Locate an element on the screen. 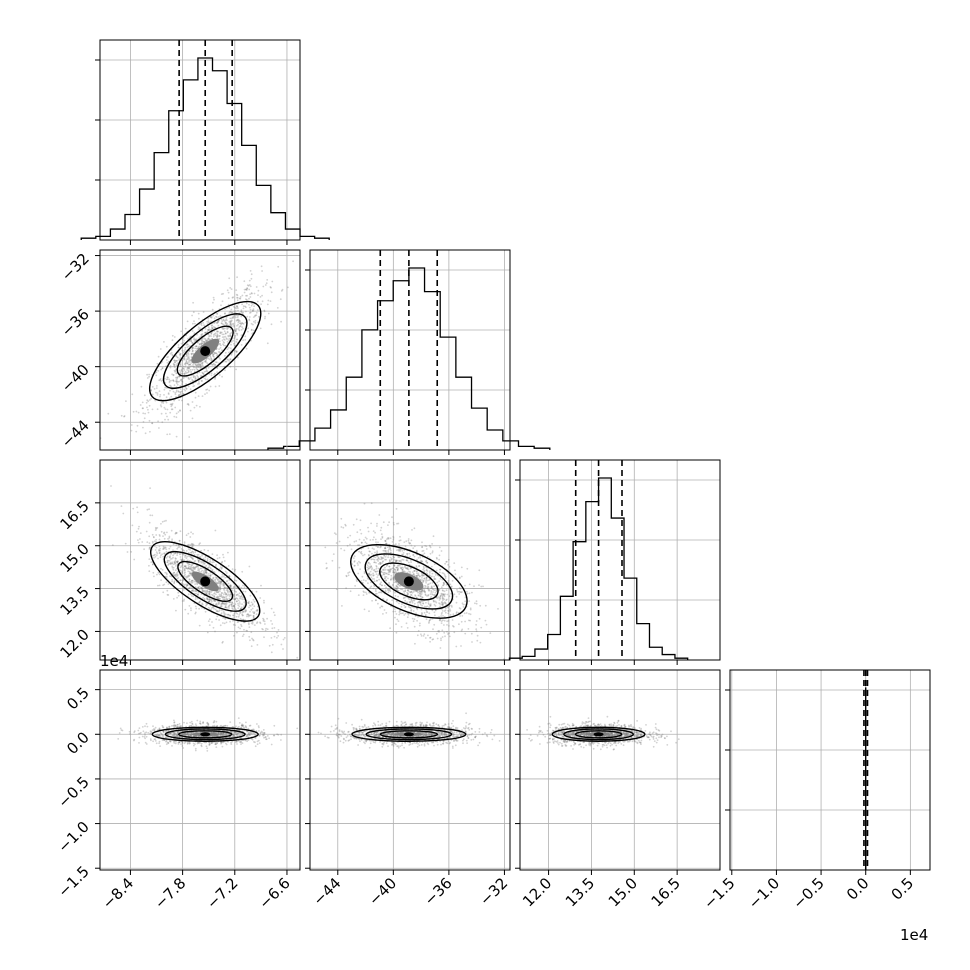 The height and width of the screenshot is (970, 970). panel-frame is located at coordinates (200, 350).